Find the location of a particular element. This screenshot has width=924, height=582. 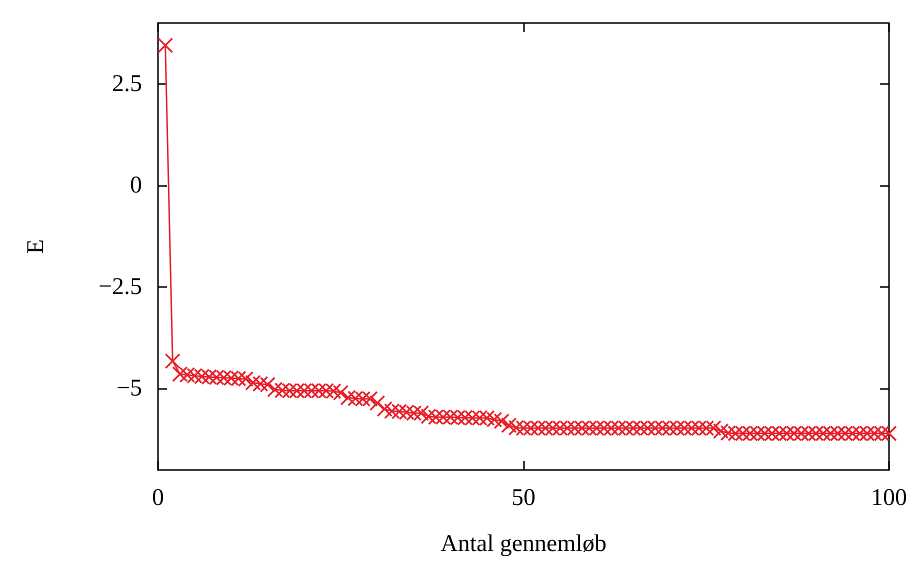

x-axis-title: Antal gennemløb is located at coordinates (523, 544).